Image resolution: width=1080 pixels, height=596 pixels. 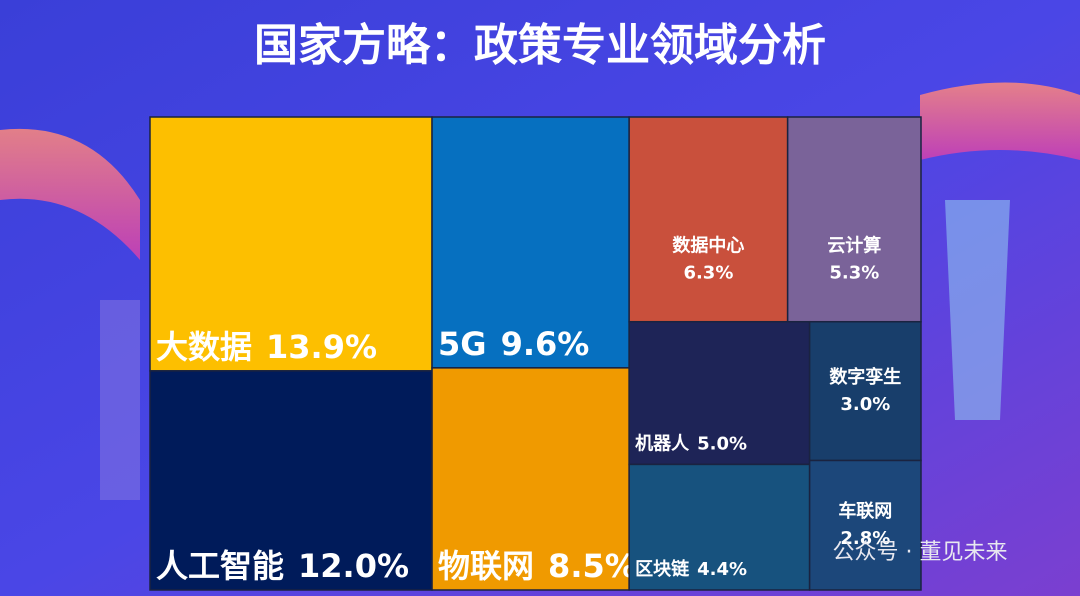 What do you see at coordinates (486, 566) in the screenshot?
I see `category-name: 物联网` at bounding box center [486, 566].